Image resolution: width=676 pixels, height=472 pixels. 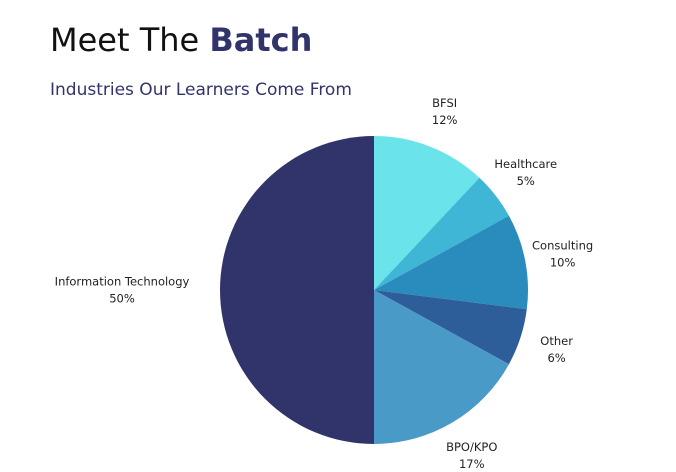 What do you see at coordinates (525, 164) in the screenshot?
I see `slice-label: Healthcare` at bounding box center [525, 164].